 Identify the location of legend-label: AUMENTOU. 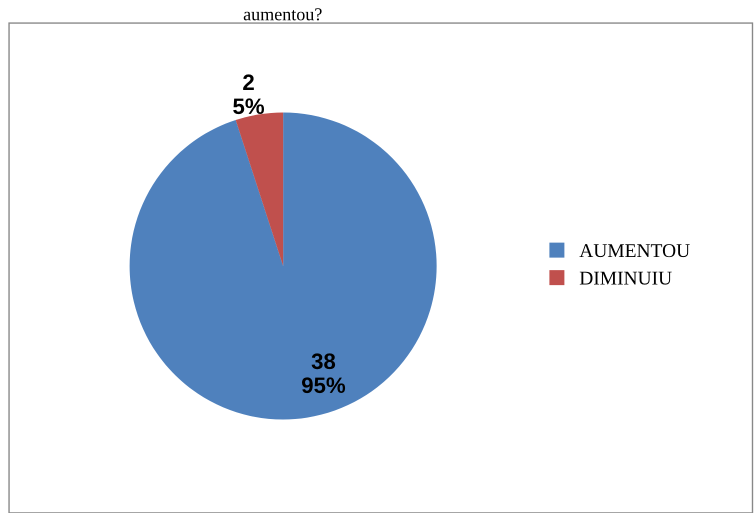
(634, 251).